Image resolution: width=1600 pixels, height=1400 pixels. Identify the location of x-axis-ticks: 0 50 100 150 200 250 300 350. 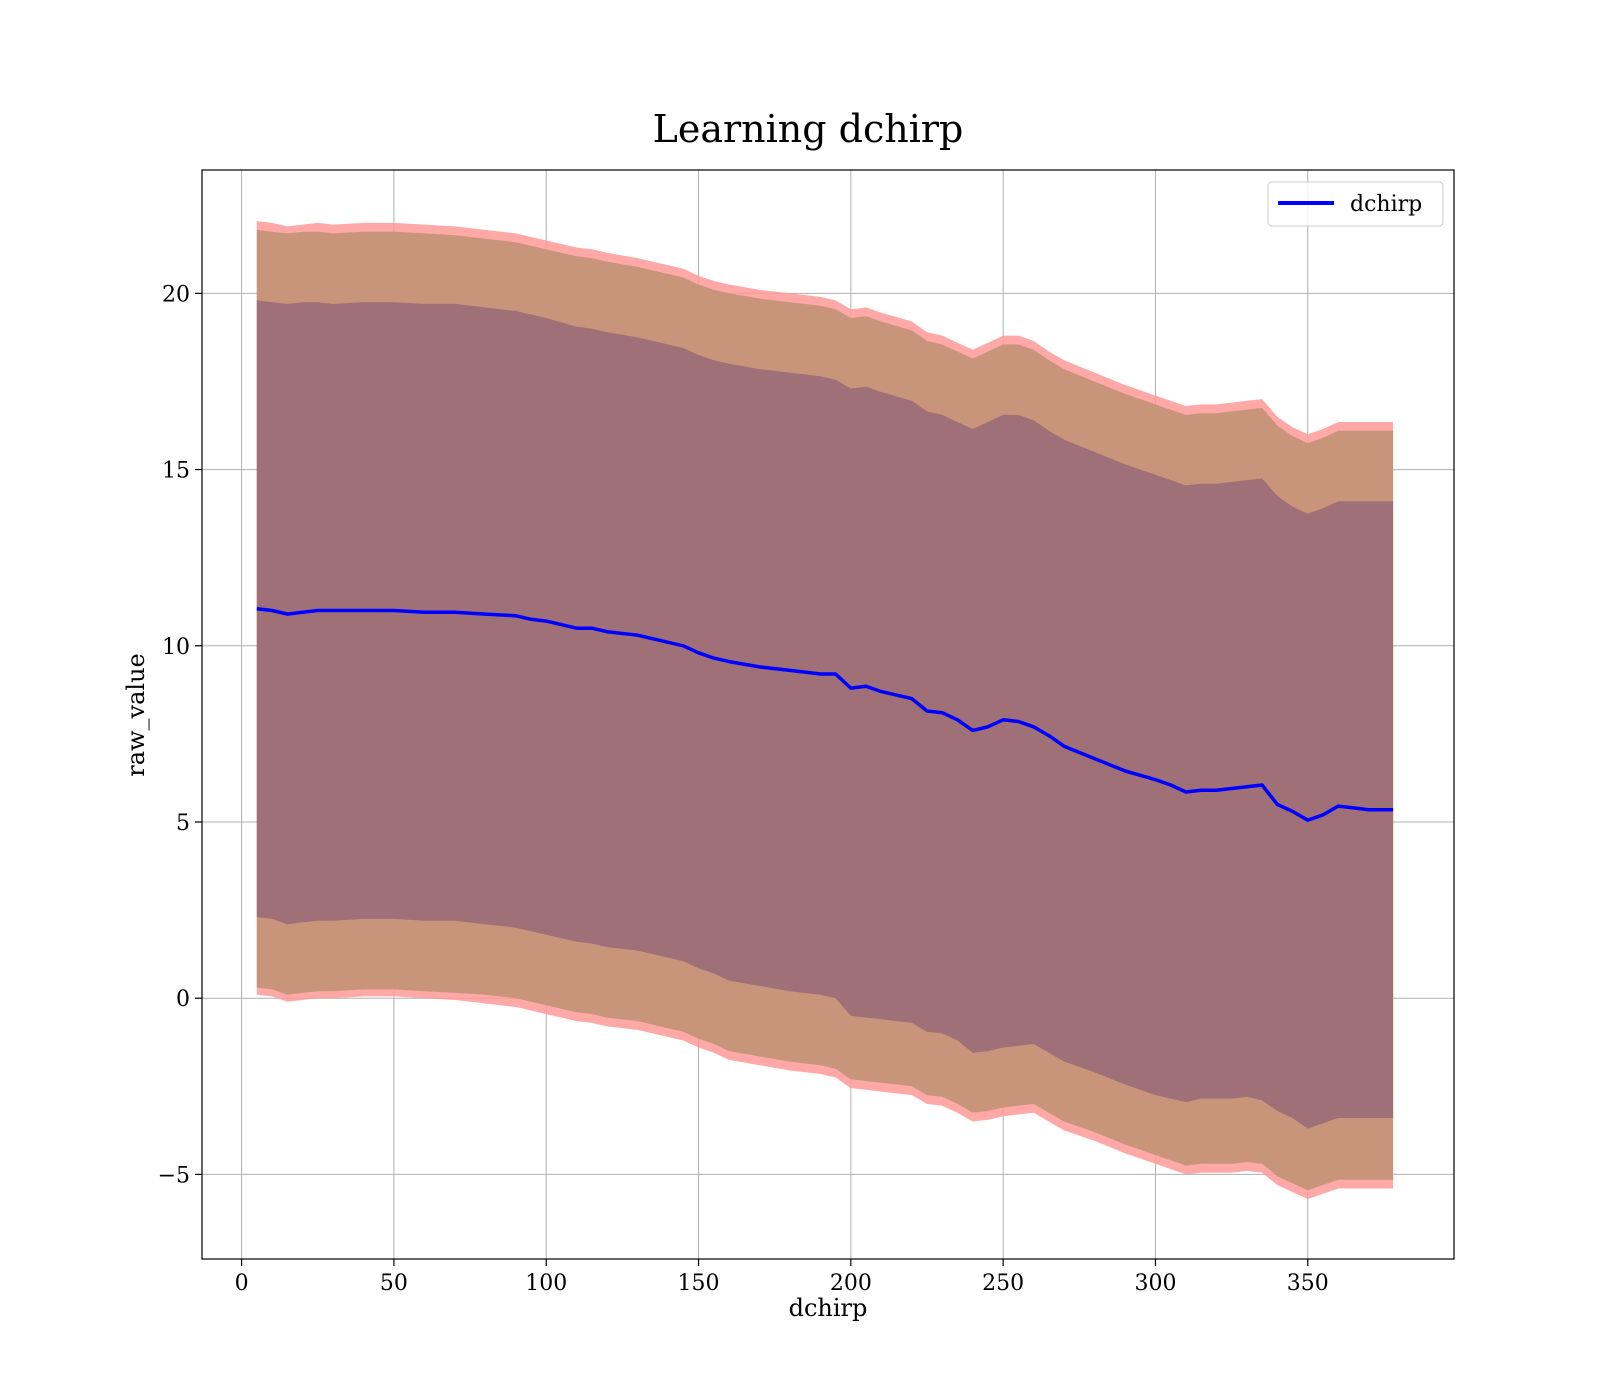
(782, 1277).